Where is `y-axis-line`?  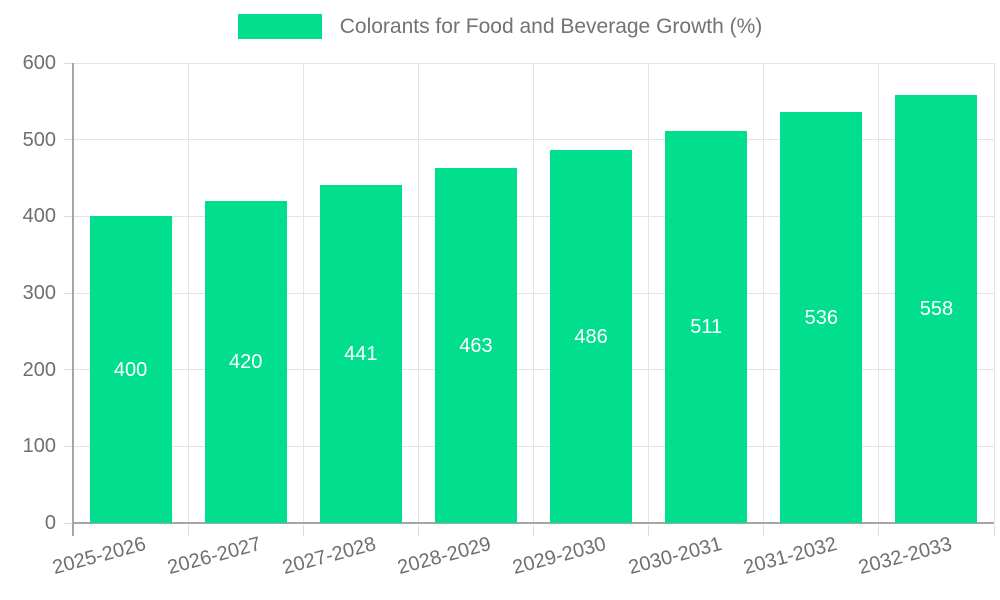 y-axis-line is located at coordinates (73, 299).